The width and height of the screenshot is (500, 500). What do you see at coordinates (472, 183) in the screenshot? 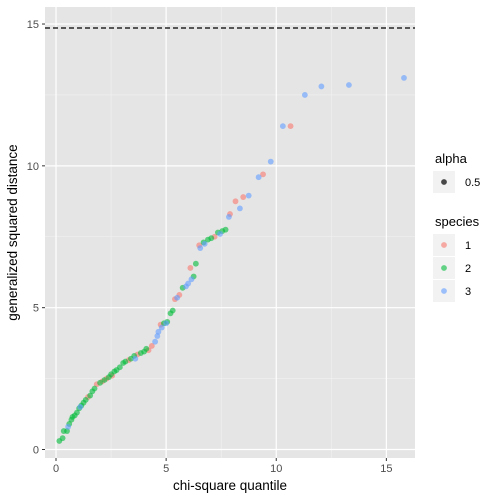
I see `legend-label: 0.5` at bounding box center [472, 183].